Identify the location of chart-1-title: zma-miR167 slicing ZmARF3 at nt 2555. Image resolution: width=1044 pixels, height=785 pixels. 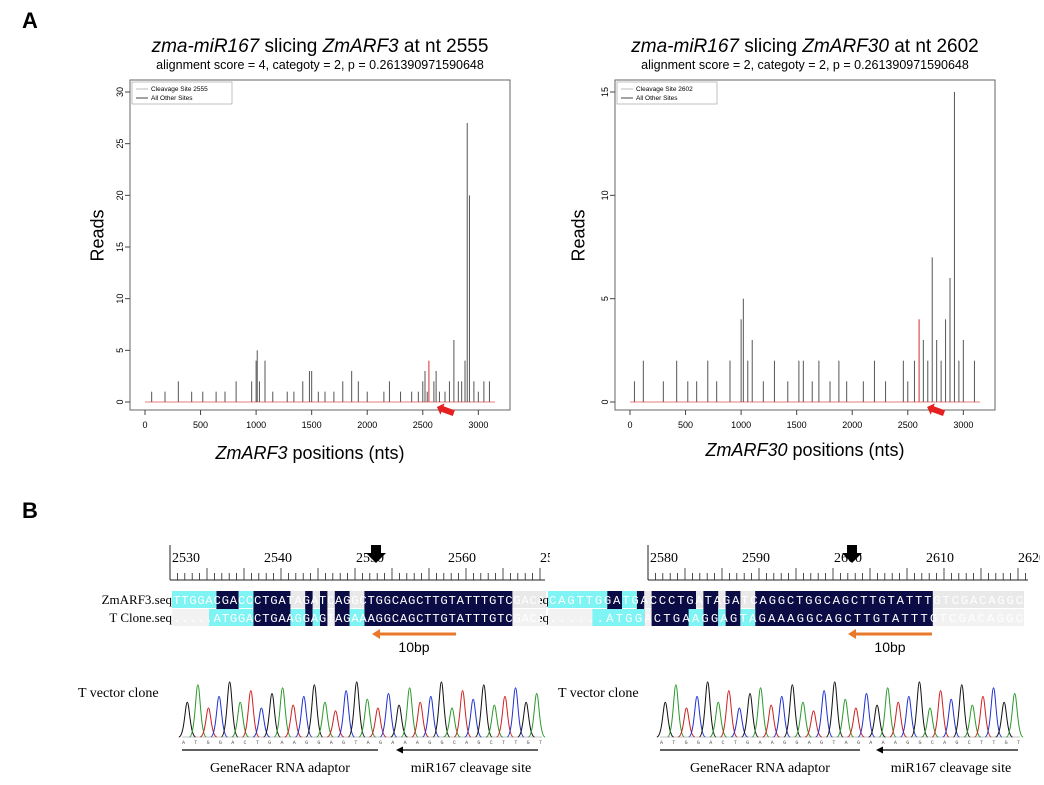
(320, 46).